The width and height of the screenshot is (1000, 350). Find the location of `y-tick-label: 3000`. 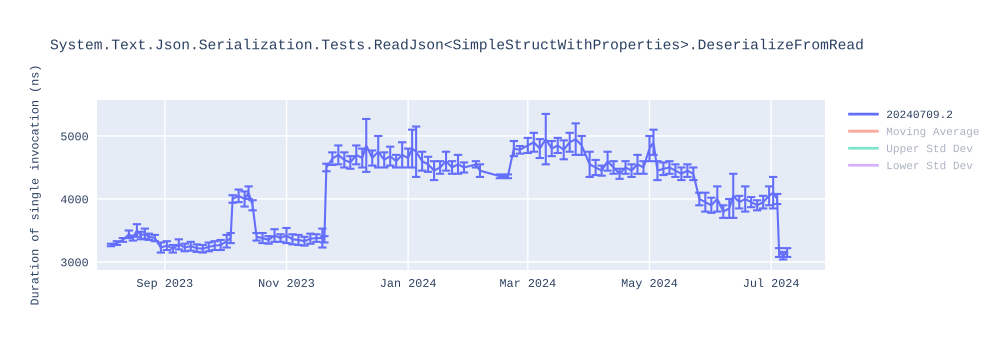

y-tick-label: 3000 is located at coordinates (74, 262).